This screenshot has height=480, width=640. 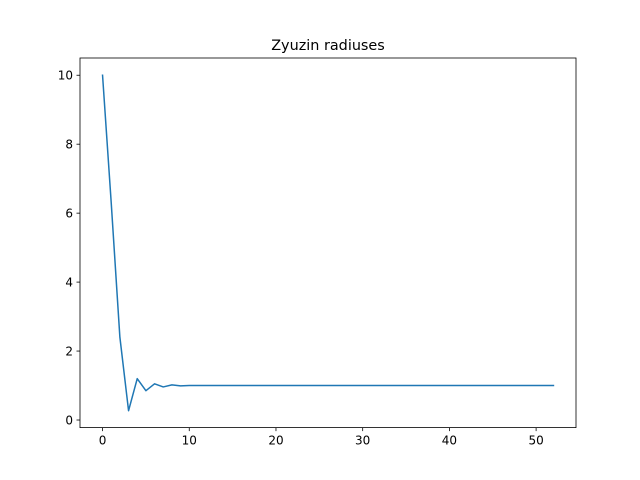 I want to click on y-tick-label: 10, so click(x=65, y=76).